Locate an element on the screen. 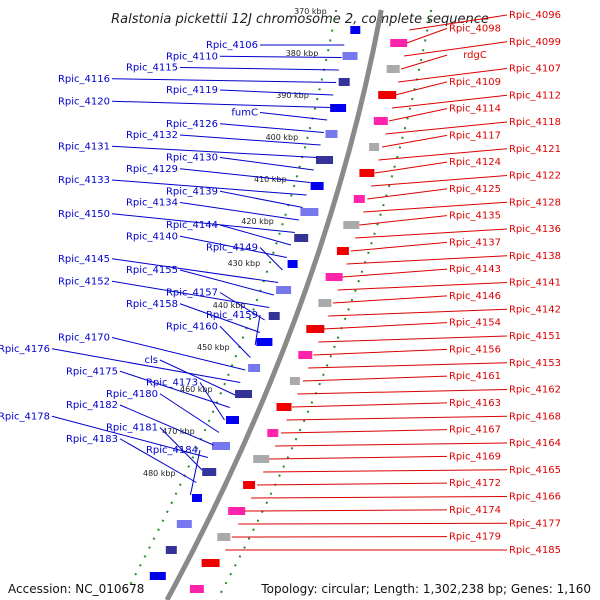 Image resolution: width=600 pixels, height=600 pixels. gene-label-right: Rpic_4143 is located at coordinates (475, 269).